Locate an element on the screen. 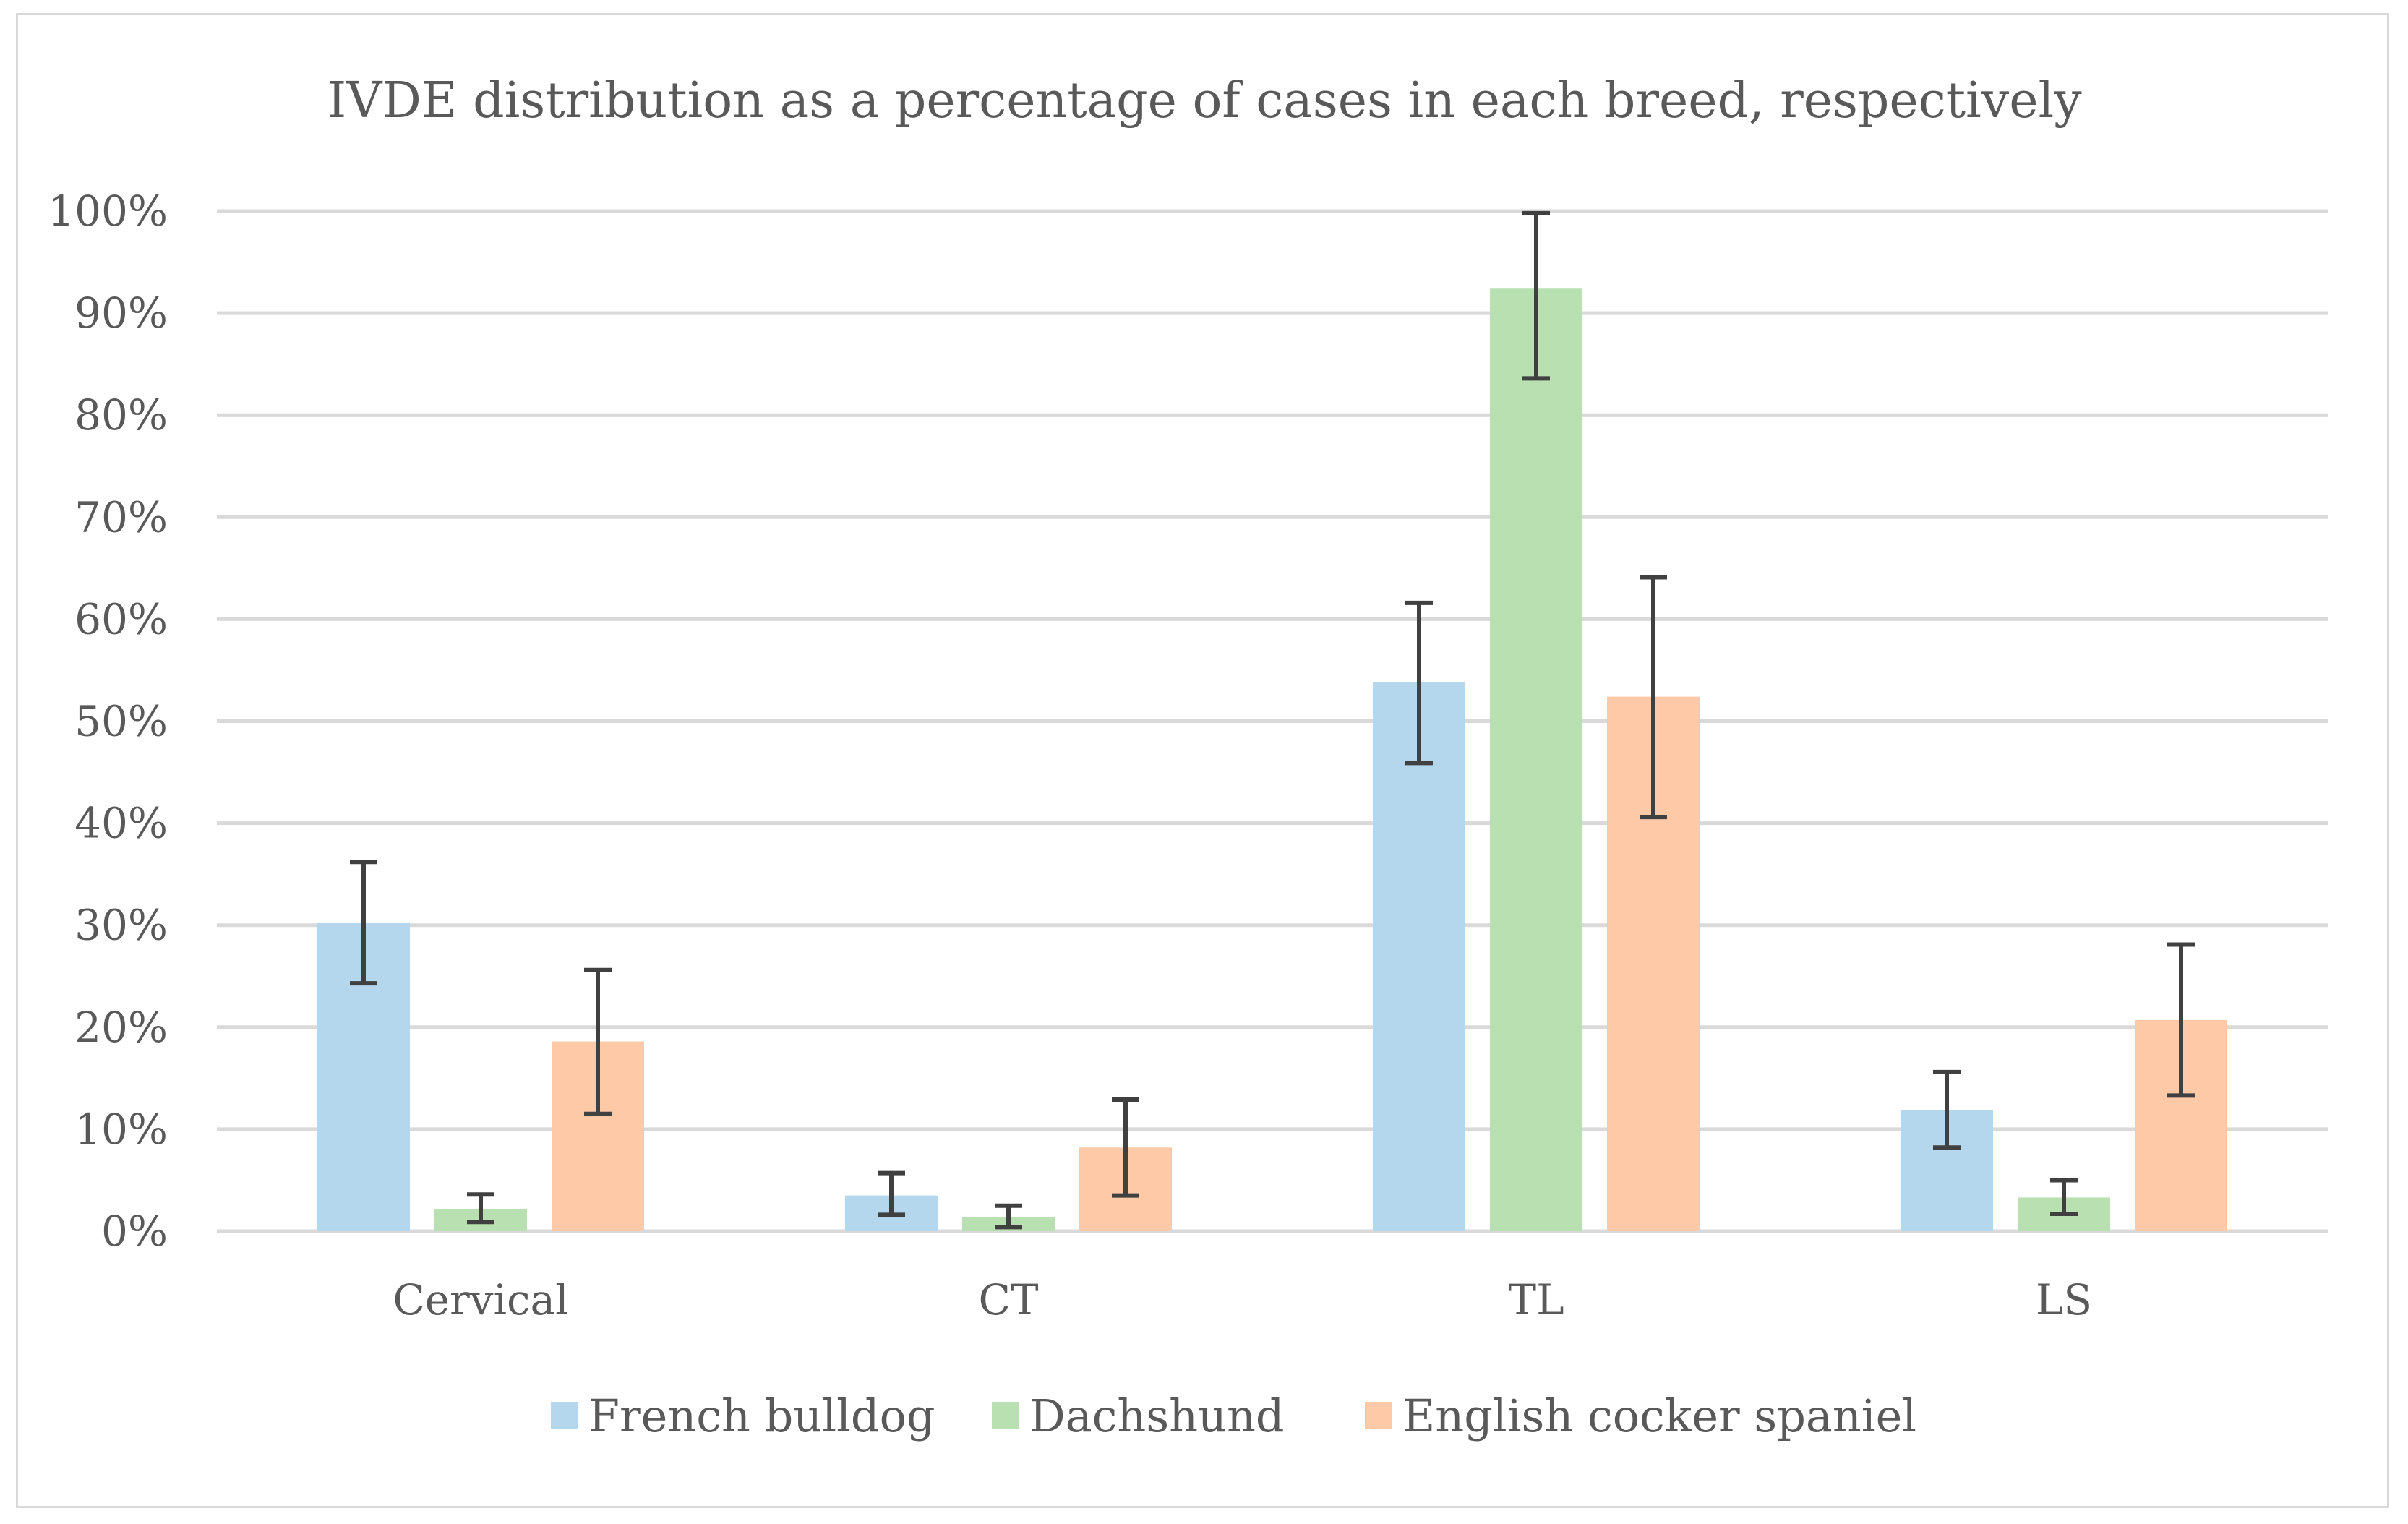  y-tick-label: 80% is located at coordinates (121, 415).